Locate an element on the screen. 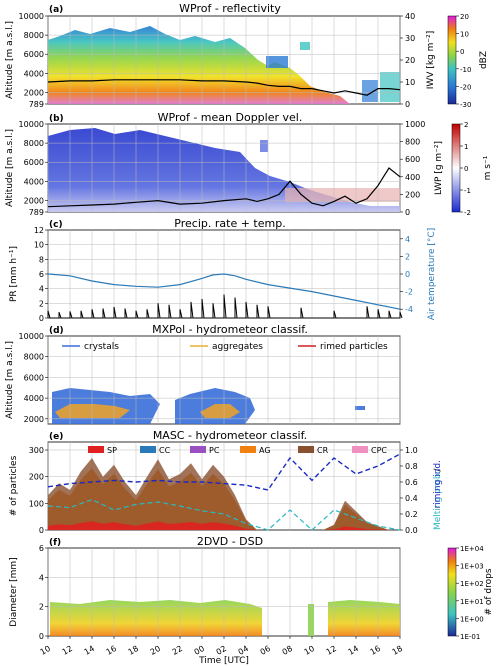 The image size is (500, 666). panel-a-colorbar is located at coordinates (452, 60).